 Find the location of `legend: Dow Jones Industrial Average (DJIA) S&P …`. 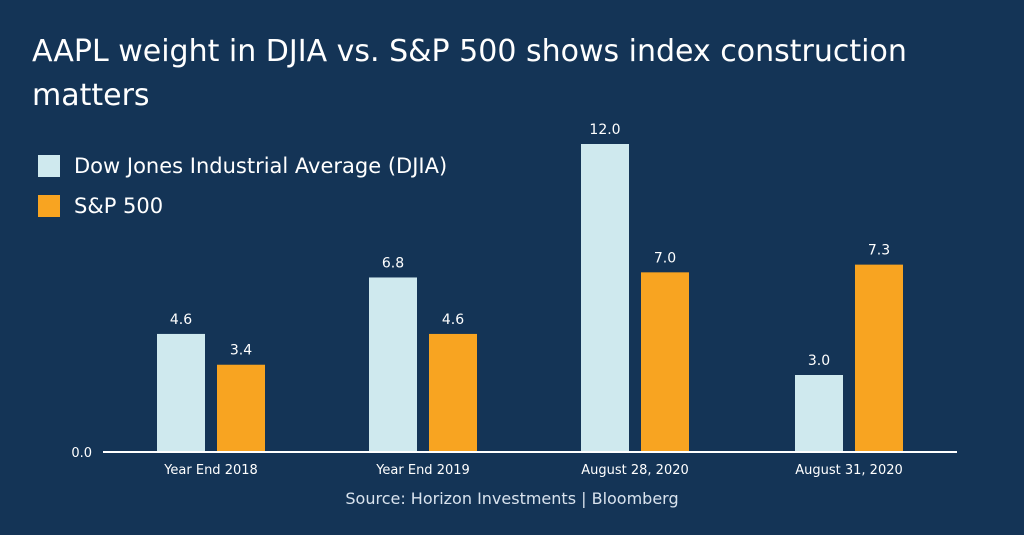

legend: Dow Jones Industrial Average (DJIA) S&P … is located at coordinates (242, 186).